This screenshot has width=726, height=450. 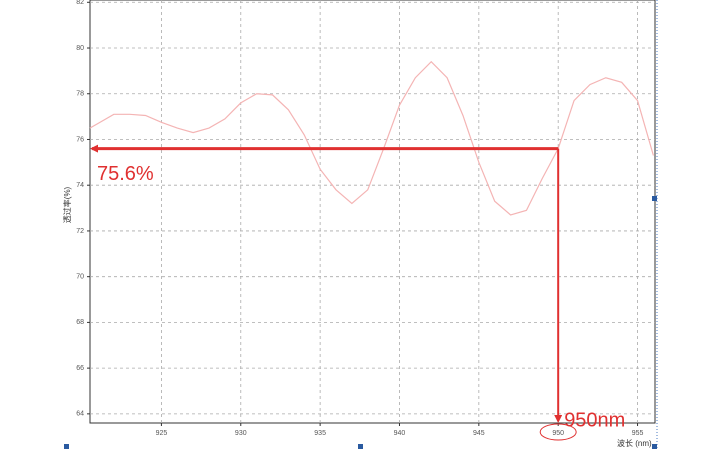 What do you see at coordinates (479, 433) in the screenshot?
I see `x-tick-label: 945` at bounding box center [479, 433].